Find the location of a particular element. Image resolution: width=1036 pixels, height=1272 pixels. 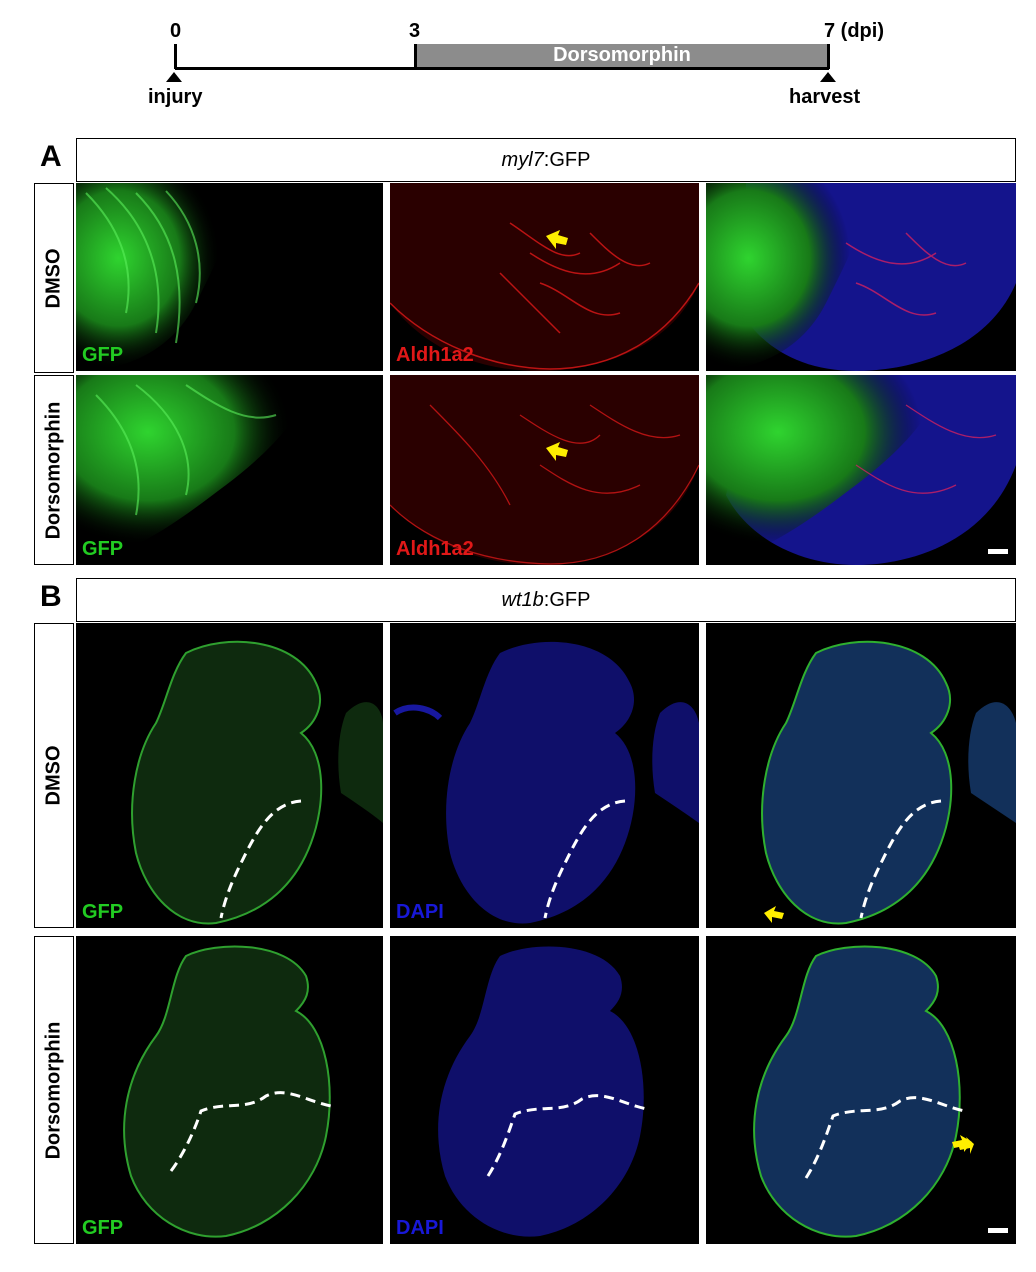

timeline-day0-label: 0 is located at coordinates (176, 31).